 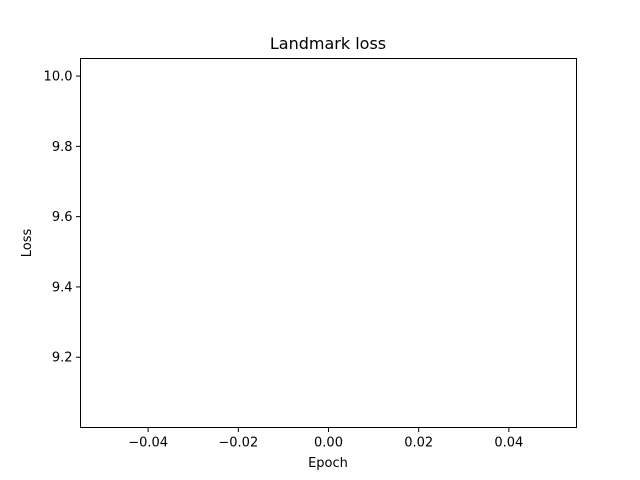 I want to click on chart-title: Landmark loss, so click(x=328, y=43).